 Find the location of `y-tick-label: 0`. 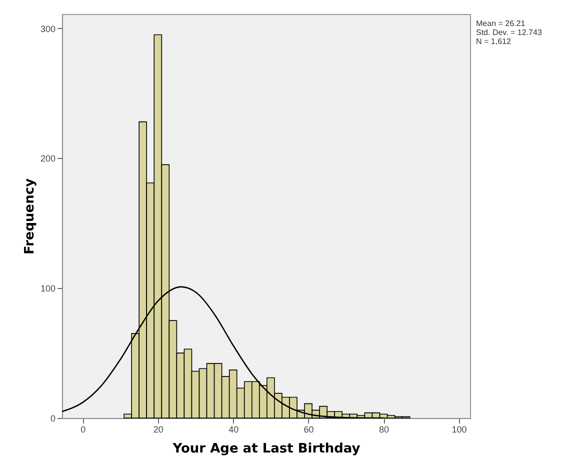

y-tick-label: 0 is located at coordinates (53, 419).